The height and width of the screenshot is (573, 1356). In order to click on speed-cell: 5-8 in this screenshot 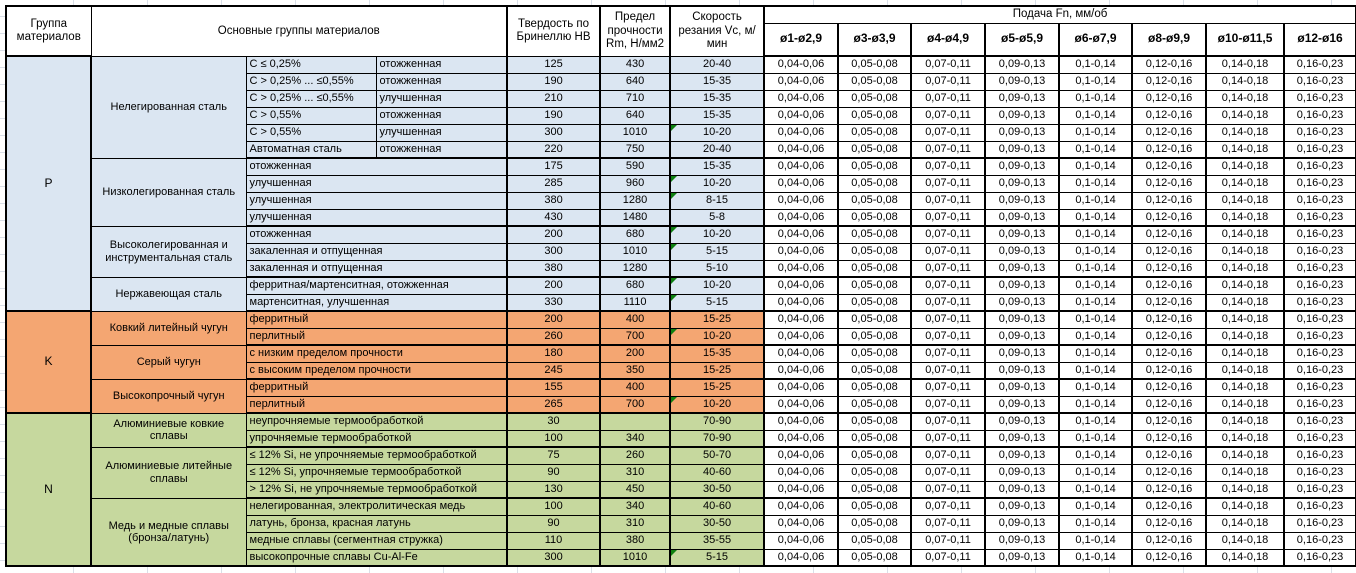, I will do `click(717, 217)`.